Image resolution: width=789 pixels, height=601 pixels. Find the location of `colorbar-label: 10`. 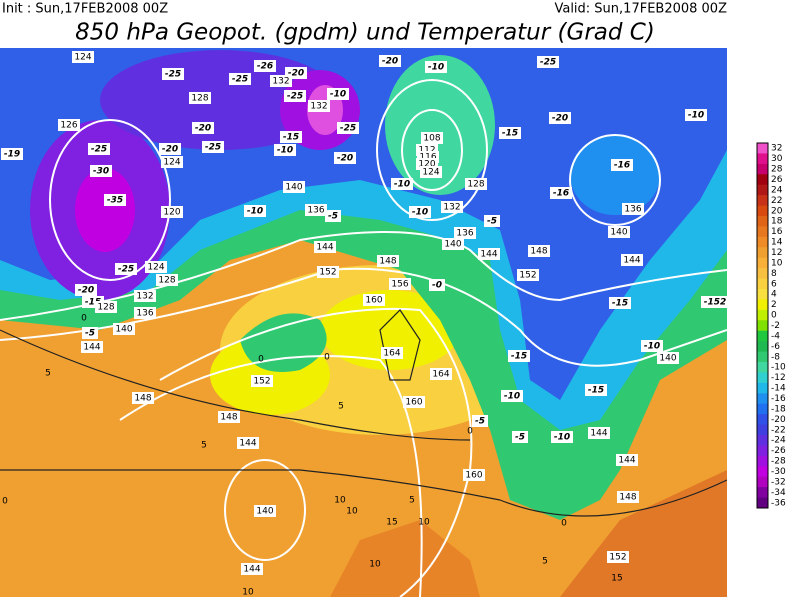

colorbar-label: 10 is located at coordinates (777, 263).